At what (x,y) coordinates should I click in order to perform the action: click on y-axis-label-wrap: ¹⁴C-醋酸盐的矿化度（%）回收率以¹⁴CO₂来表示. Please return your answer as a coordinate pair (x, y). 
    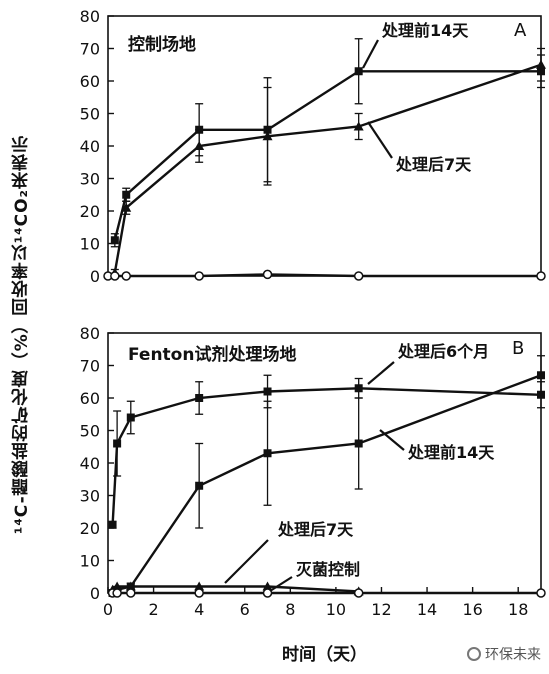
    Looking at the image, I should click on (21, 335).